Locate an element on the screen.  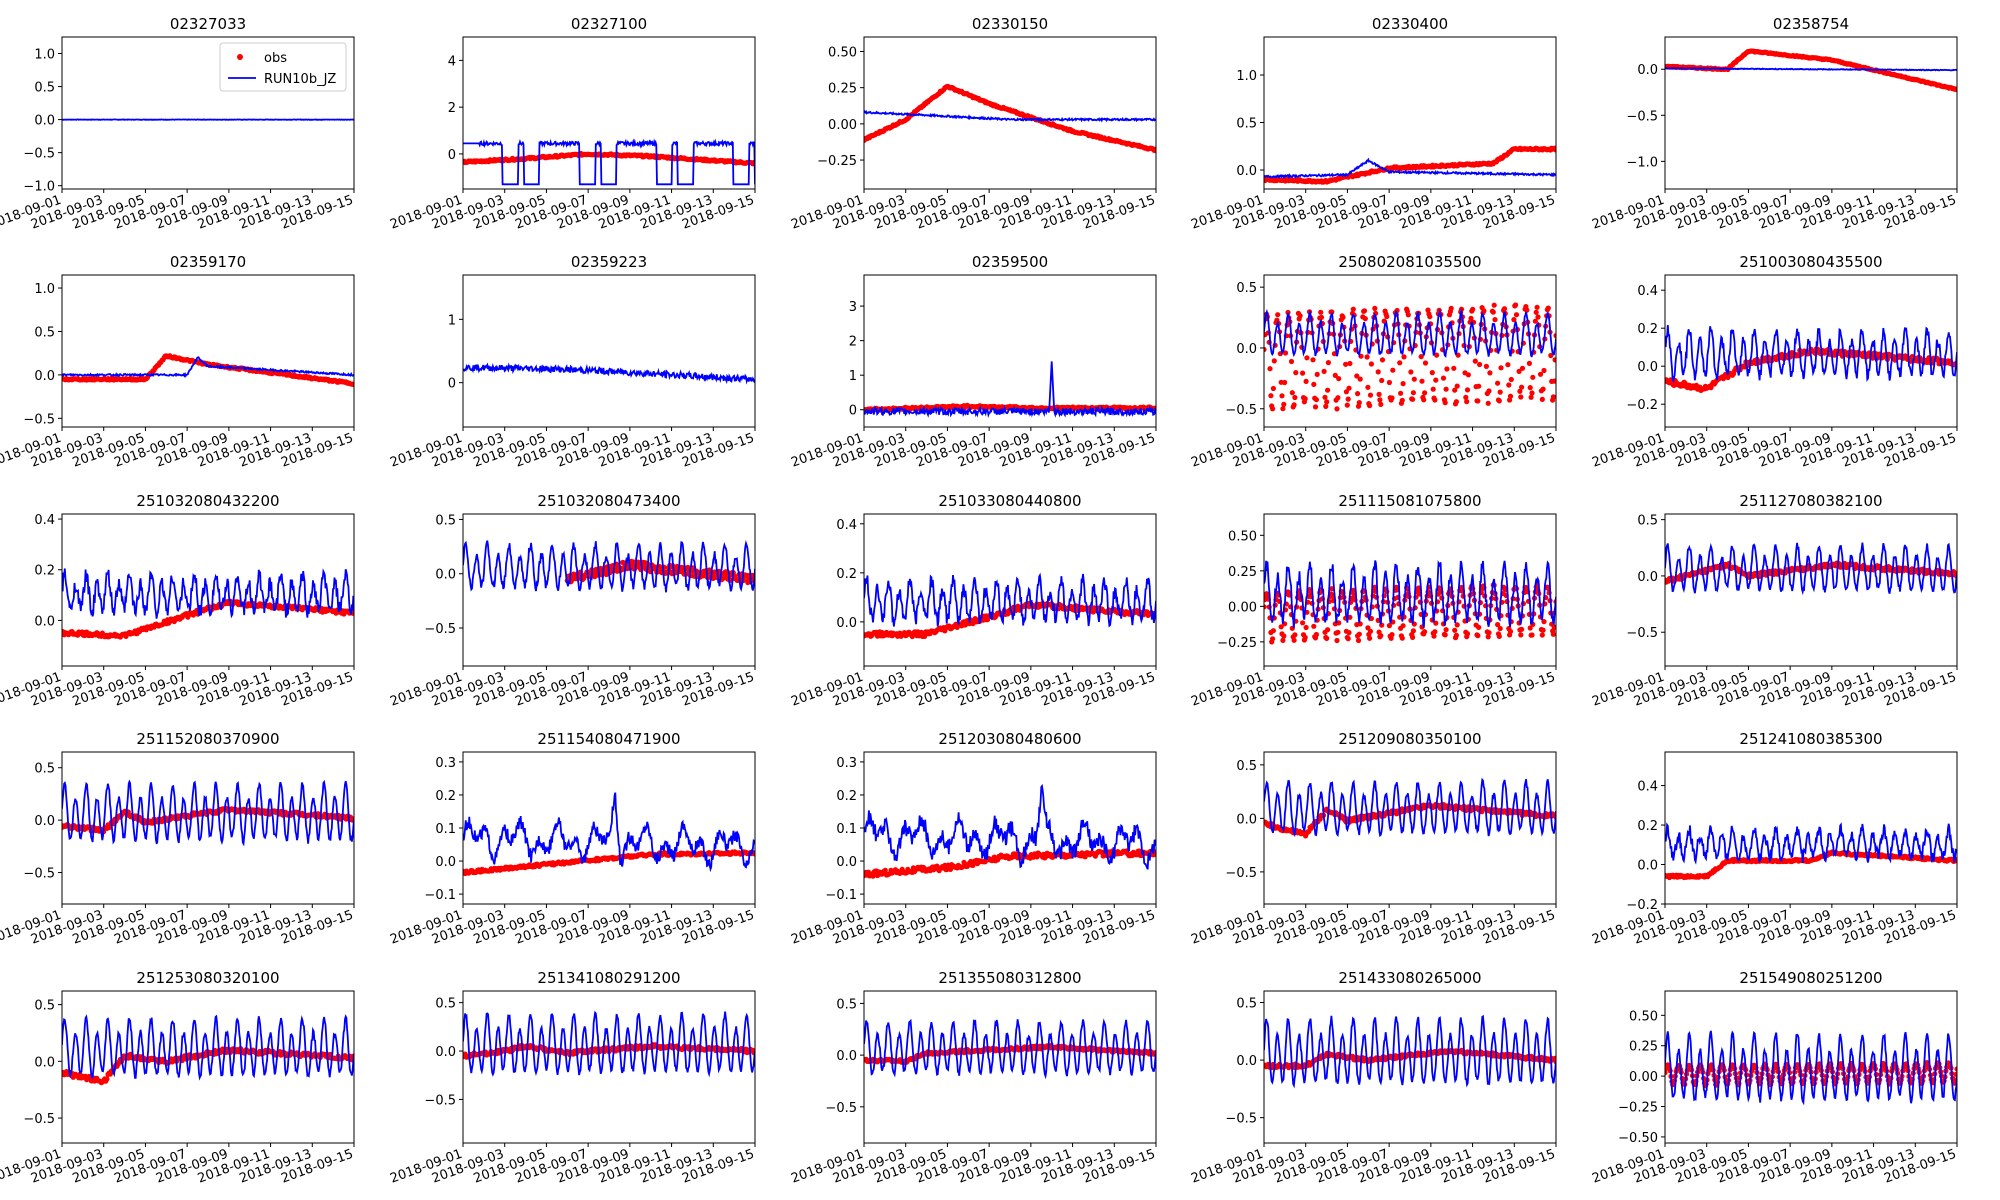
panel-title: 251152080370900 is located at coordinates (207, 739).